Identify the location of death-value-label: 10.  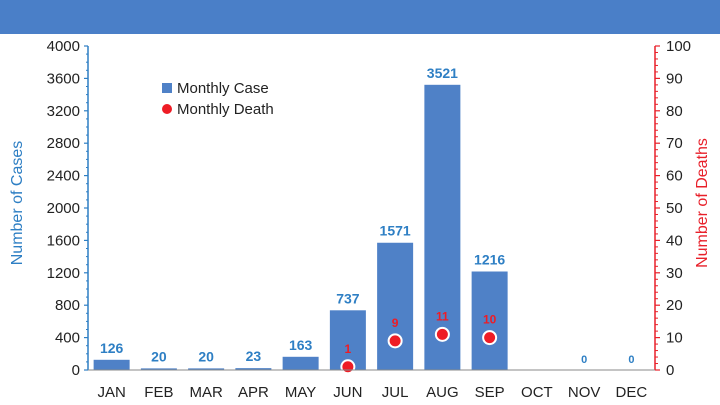
(490, 320).